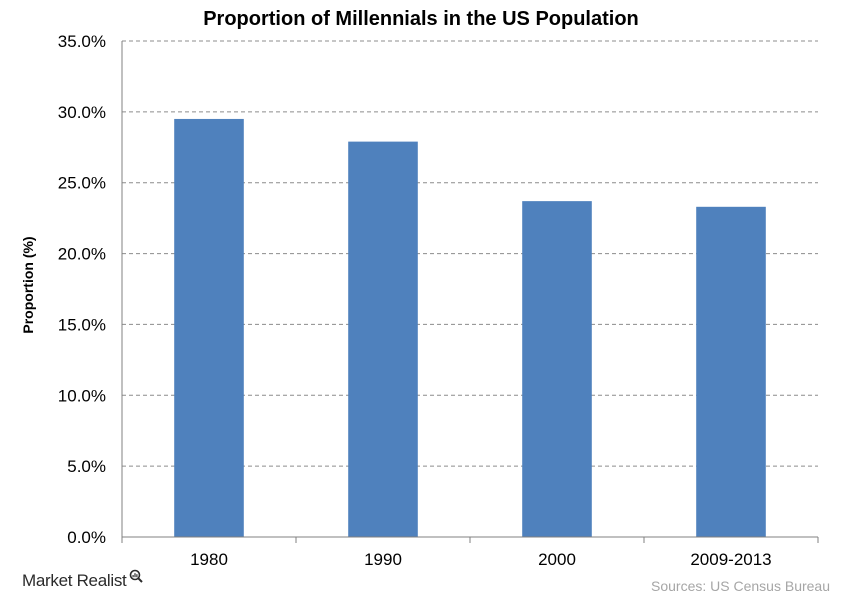  What do you see at coordinates (730, 559) in the screenshot?
I see `x-tick-label: 2009-2013` at bounding box center [730, 559].